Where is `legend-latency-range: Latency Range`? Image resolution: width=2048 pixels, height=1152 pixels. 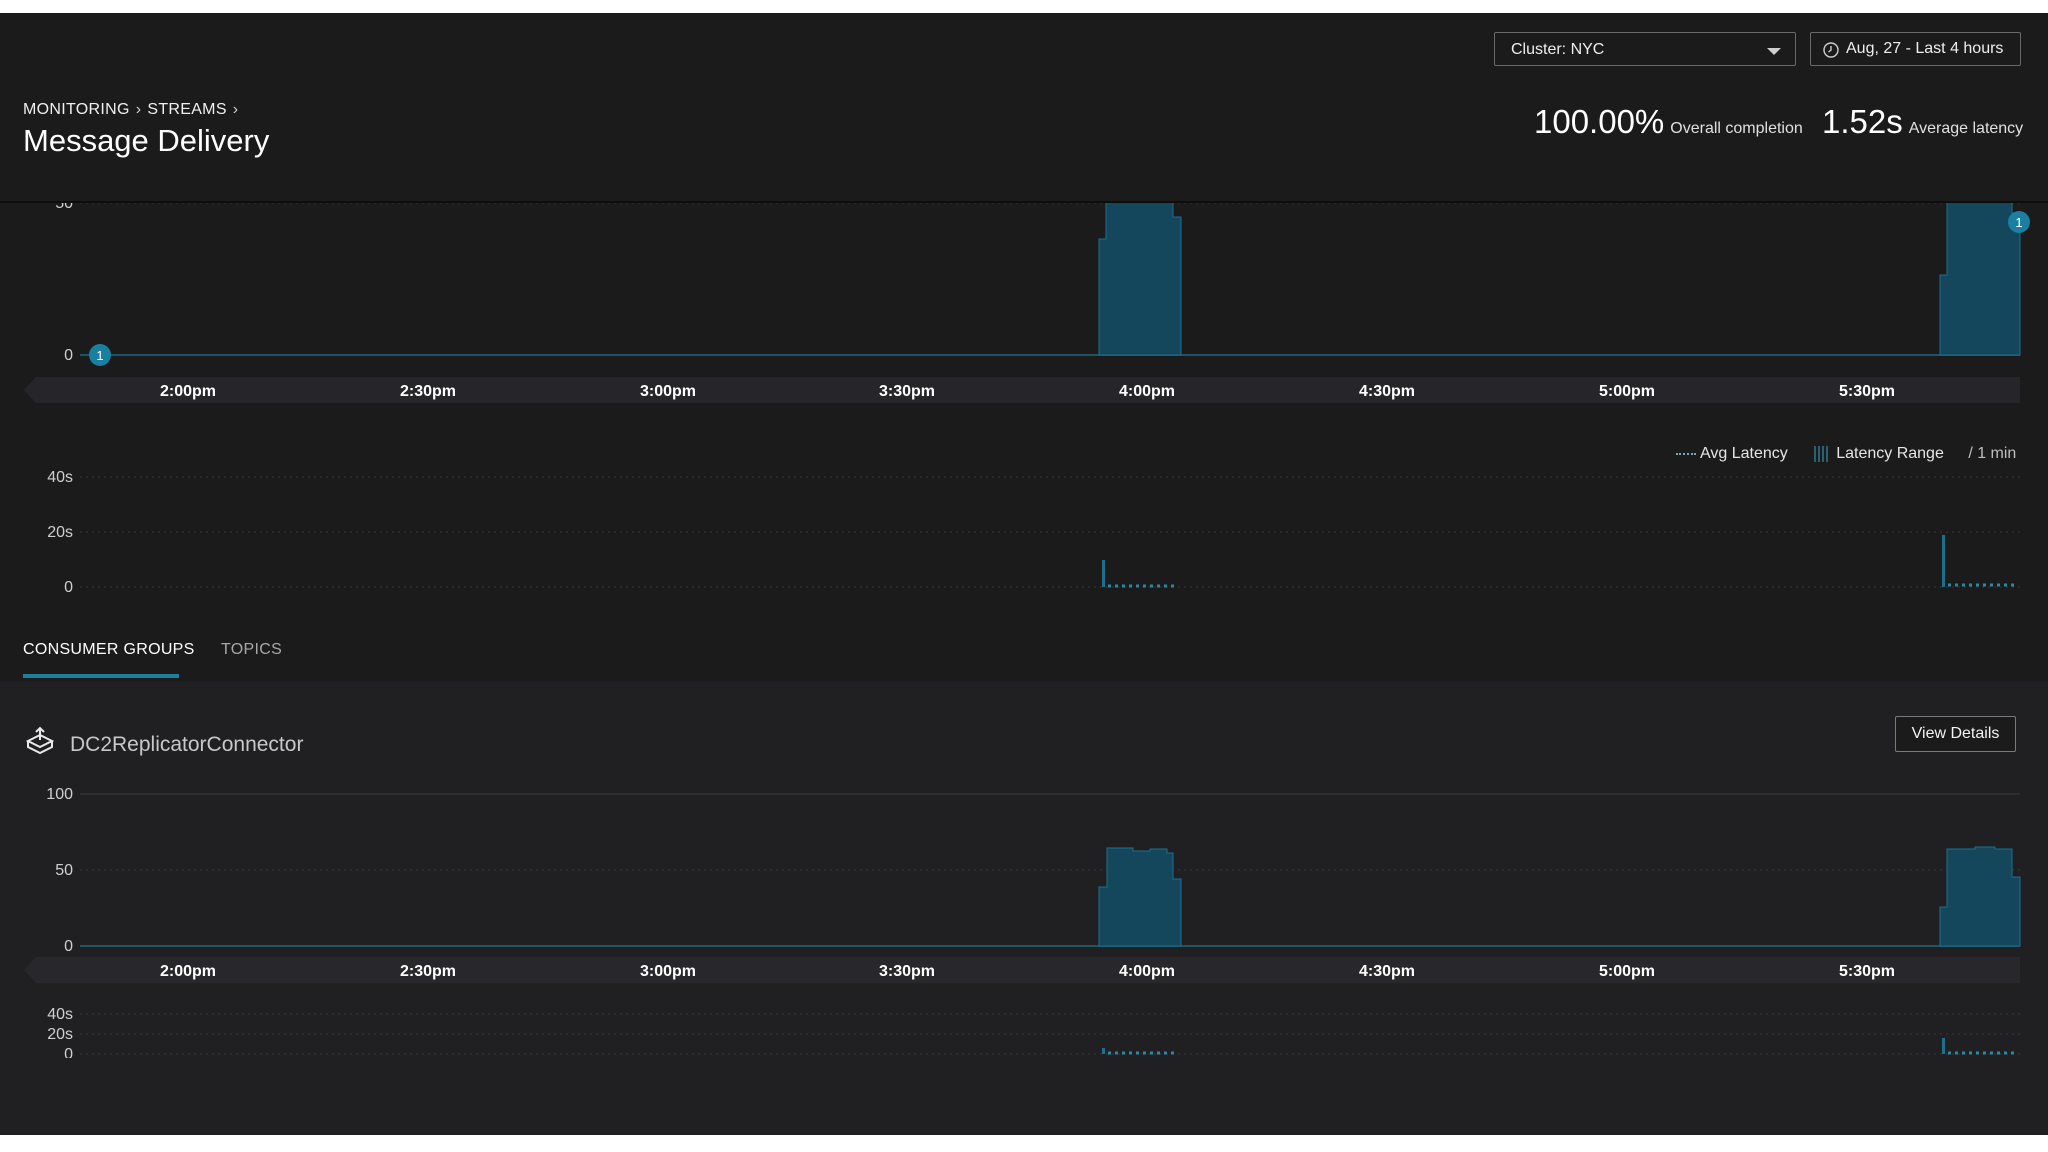
legend-latency-range: Latency Range is located at coordinates (1890, 453).